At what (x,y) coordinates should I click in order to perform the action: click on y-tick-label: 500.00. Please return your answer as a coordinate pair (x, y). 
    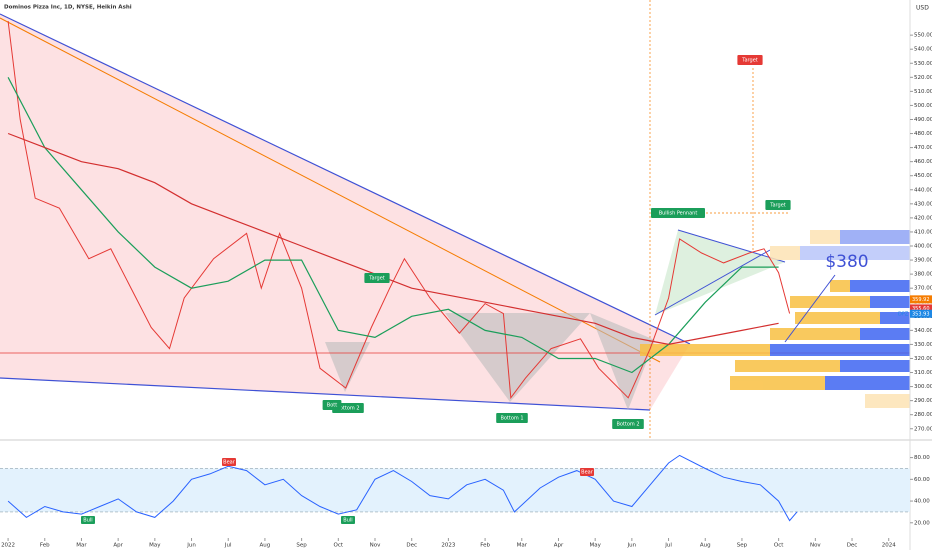
    Looking at the image, I should click on (923, 106).